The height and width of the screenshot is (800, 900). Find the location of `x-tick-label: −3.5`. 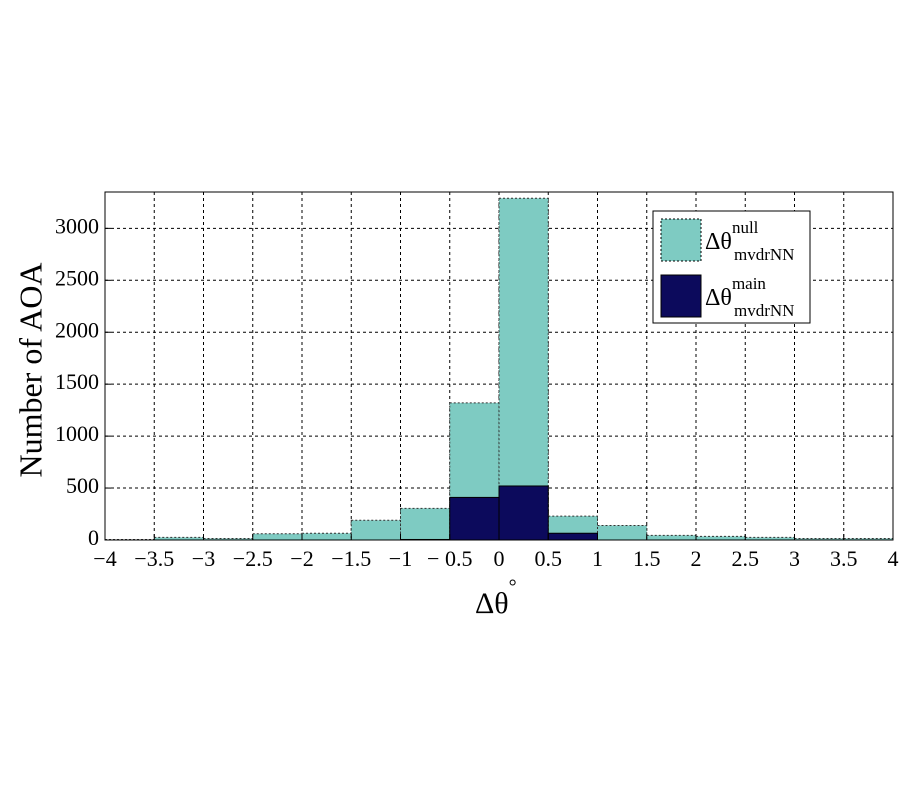

x-tick-label: −3.5 is located at coordinates (154, 558).